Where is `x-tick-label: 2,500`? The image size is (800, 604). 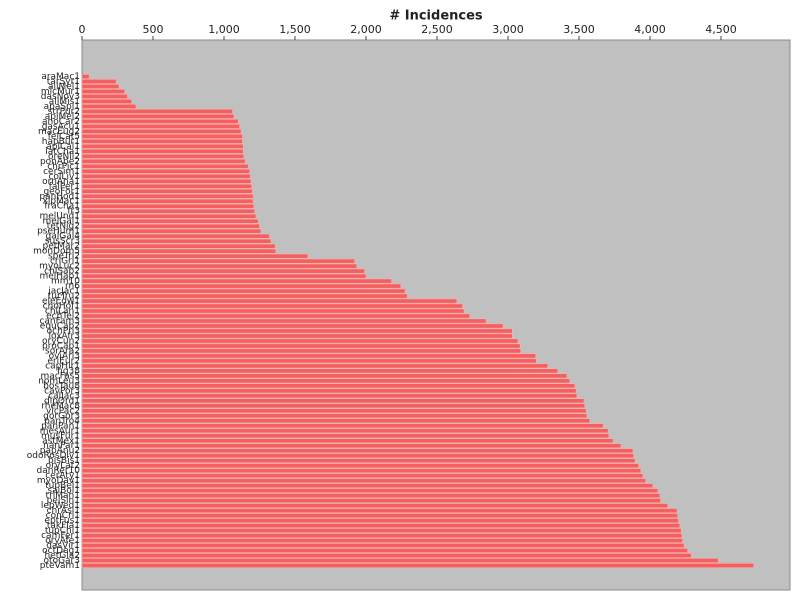 x-tick-label: 2,500 is located at coordinates (437, 29).